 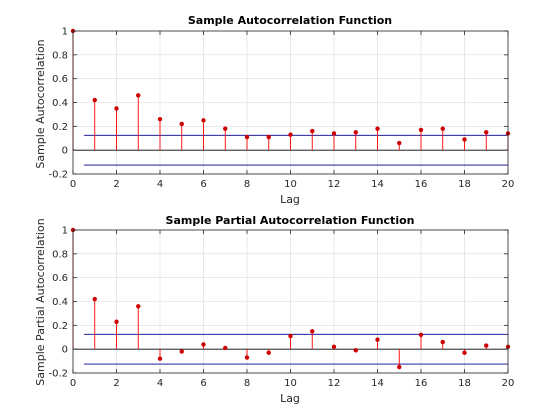 What do you see at coordinates (290, 20) in the screenshot?
I see `acf-title: Sample Autocorrelation Function` at bounding box center [290, 20].